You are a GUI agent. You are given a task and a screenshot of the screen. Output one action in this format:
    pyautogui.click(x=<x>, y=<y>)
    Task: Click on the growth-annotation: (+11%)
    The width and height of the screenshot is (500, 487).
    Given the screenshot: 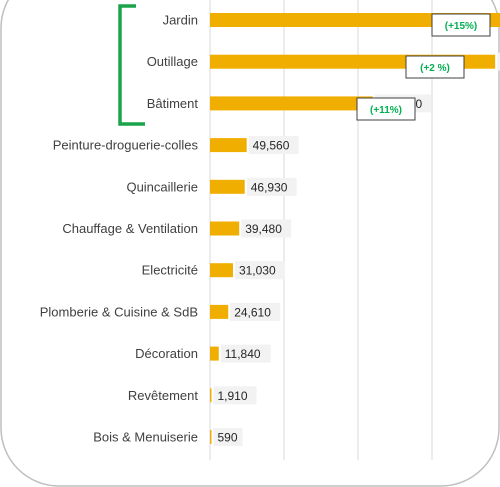 What is the action you would take?
    pyautogui.click(x=386, y=110)
    